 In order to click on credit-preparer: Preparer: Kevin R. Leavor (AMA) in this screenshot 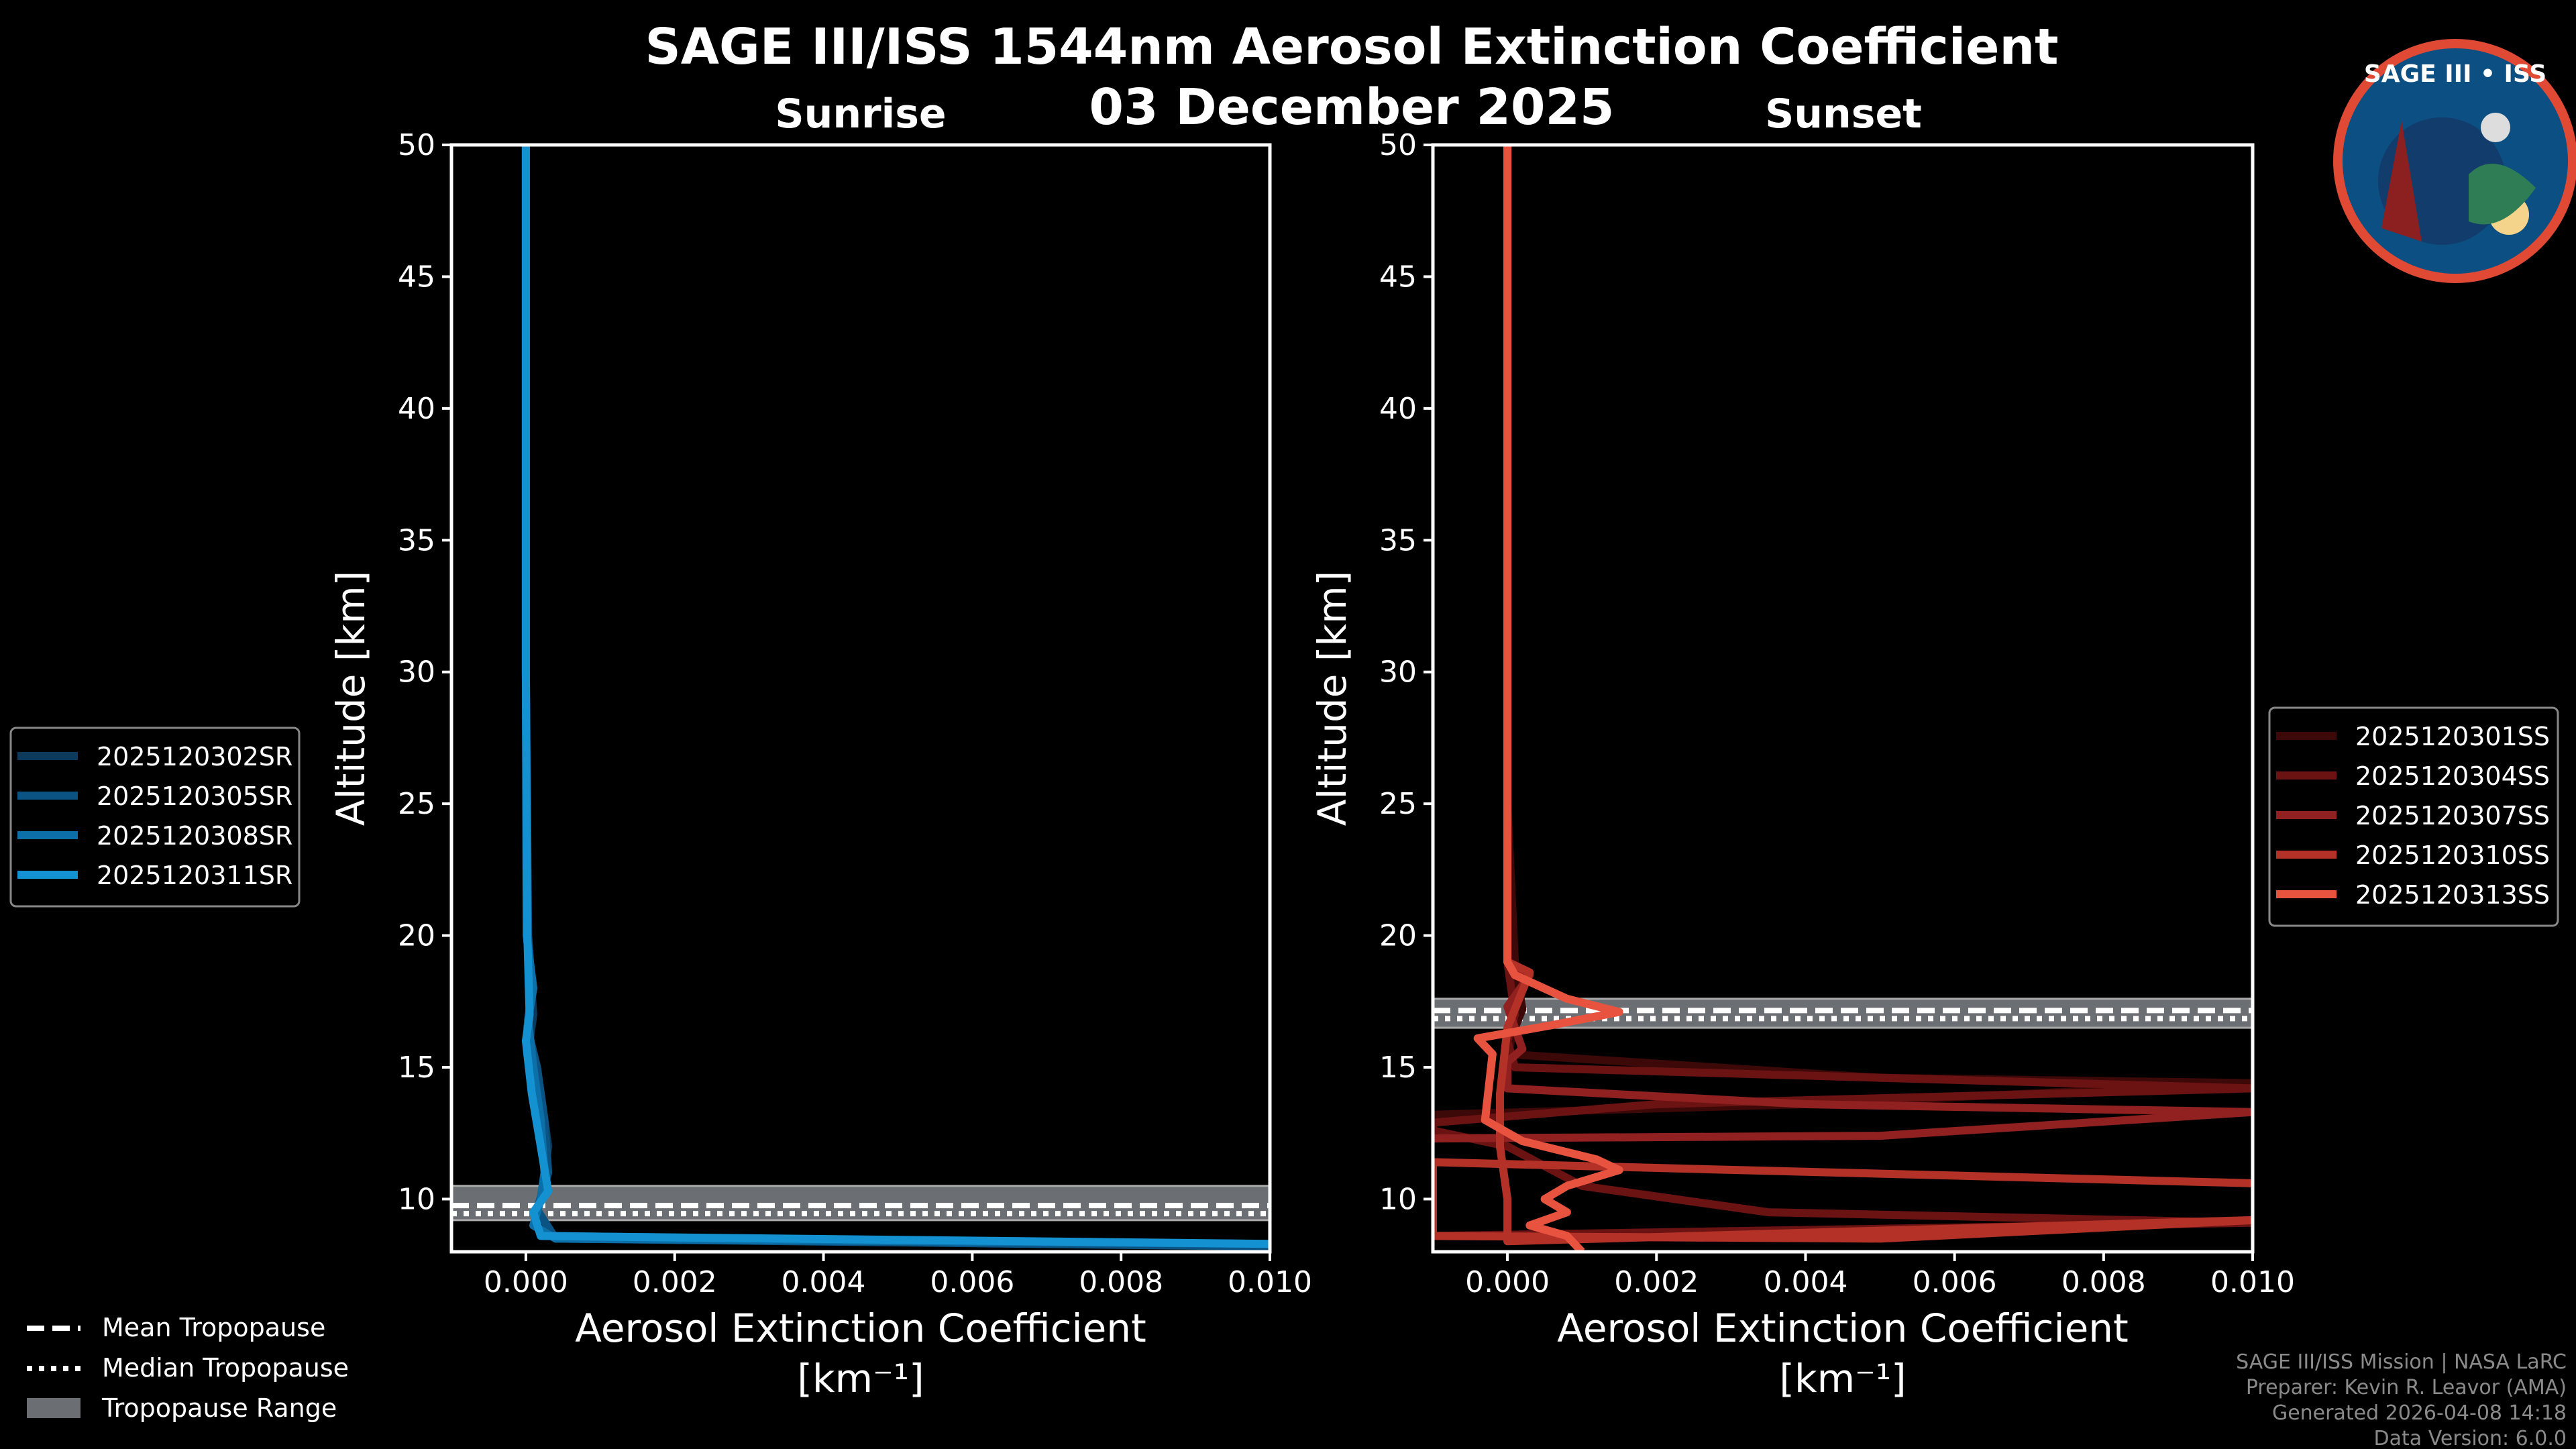, I will do `click(2406, 1387)`.